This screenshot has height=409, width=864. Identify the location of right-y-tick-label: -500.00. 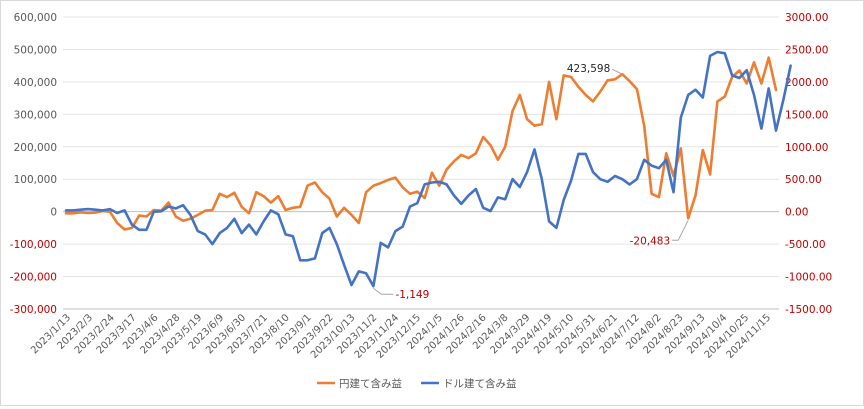
(805, 245).